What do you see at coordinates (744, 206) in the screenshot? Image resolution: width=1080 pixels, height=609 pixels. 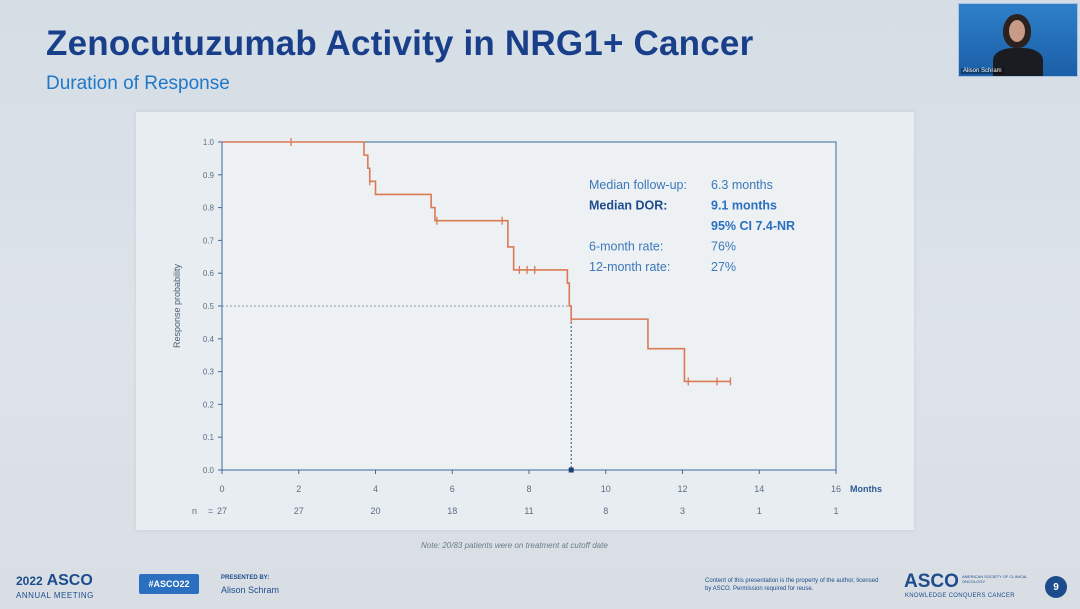 I see `annotation-value: 9.1 months` at bounding box center [744, 206].